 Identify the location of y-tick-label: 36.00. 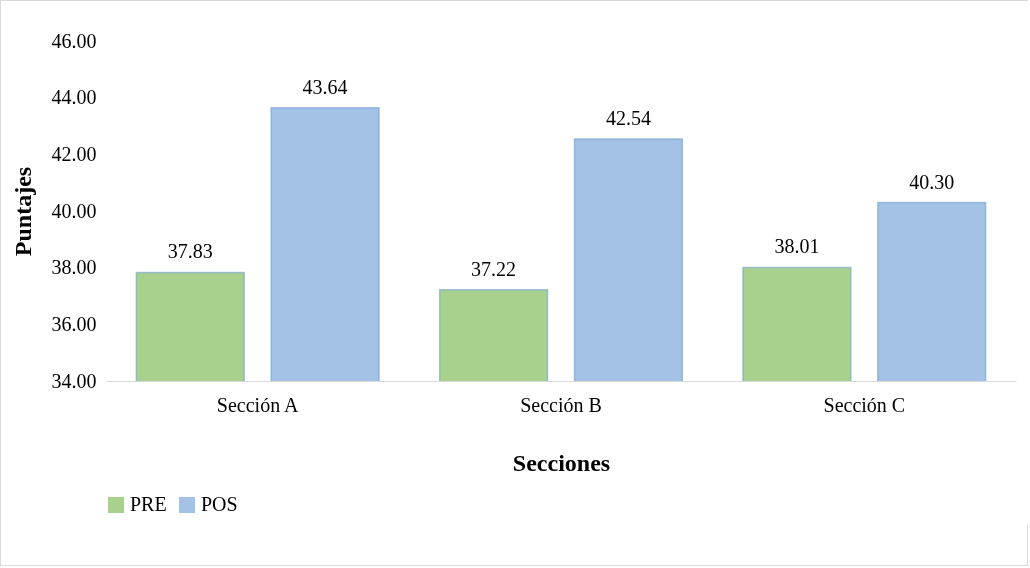
(74, 323).